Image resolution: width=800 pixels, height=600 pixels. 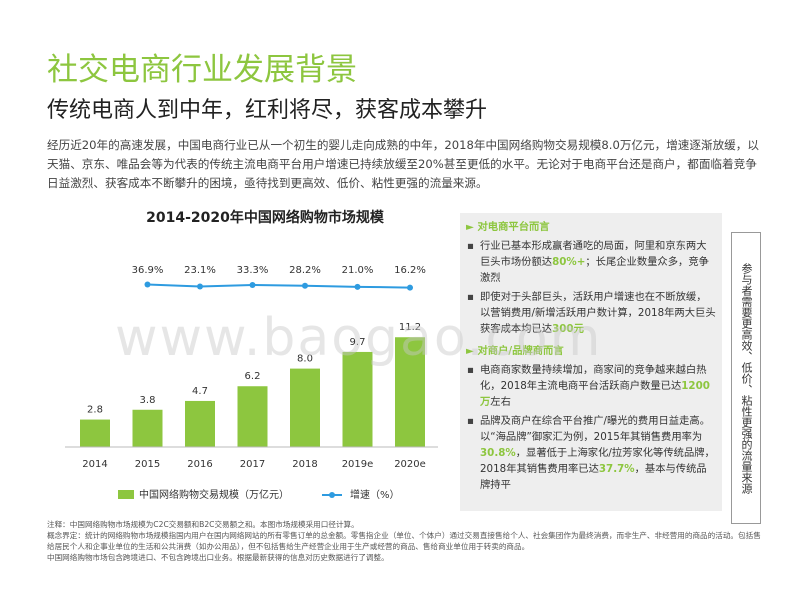 What do you see at coordinates (147, 464) in the screenshot?
I see `x-tick-label: 2015` at bounding box center [147, 464].